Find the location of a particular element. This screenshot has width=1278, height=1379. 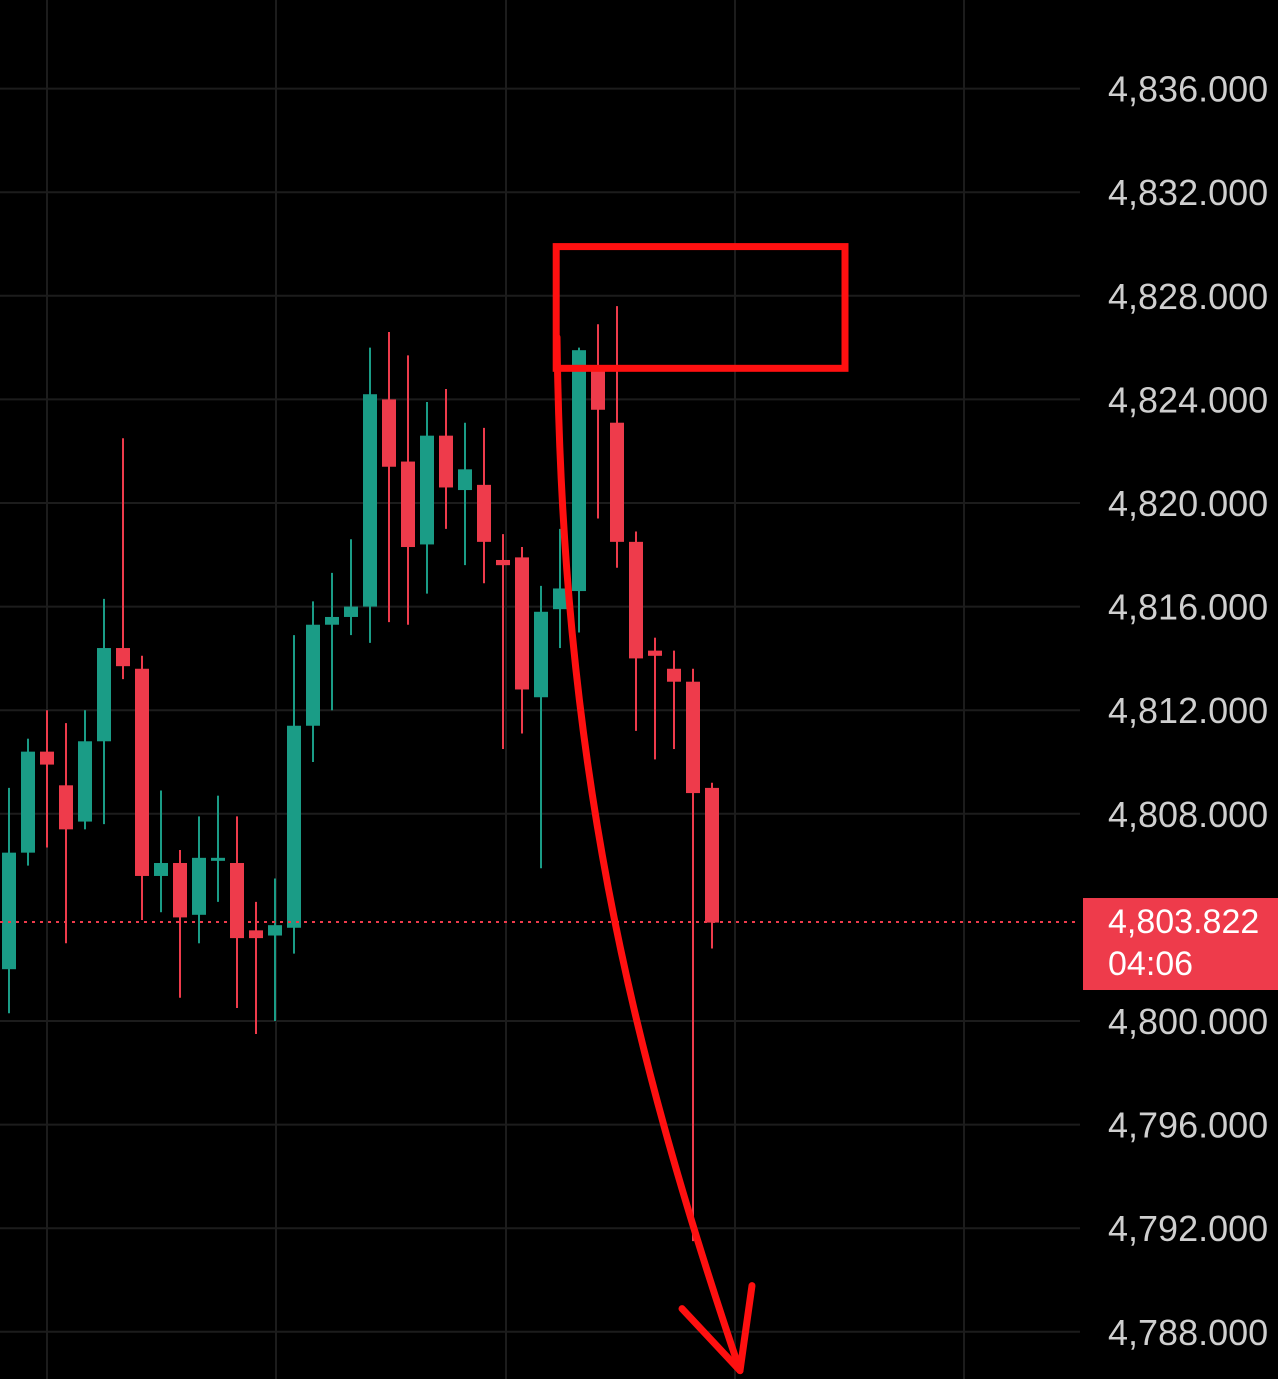

price-tick-label: 4,812.000 is located at coordinates (1188, 710).